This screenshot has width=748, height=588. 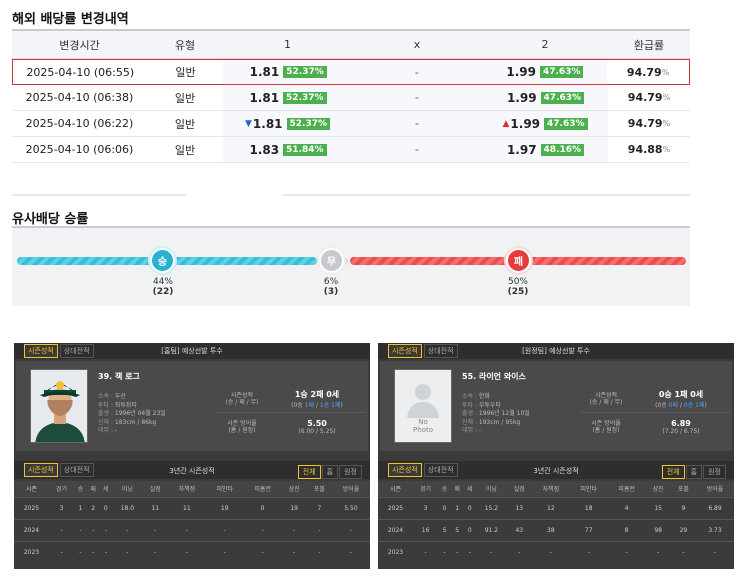 I want to click on stats-cell: 0, so click(x=470, y=529).